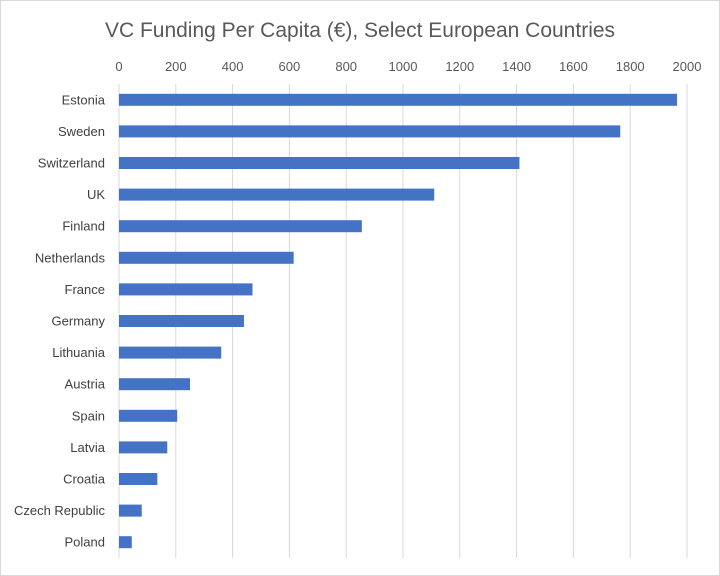  I want to click on category-label: Sweden, so click(81, 131).